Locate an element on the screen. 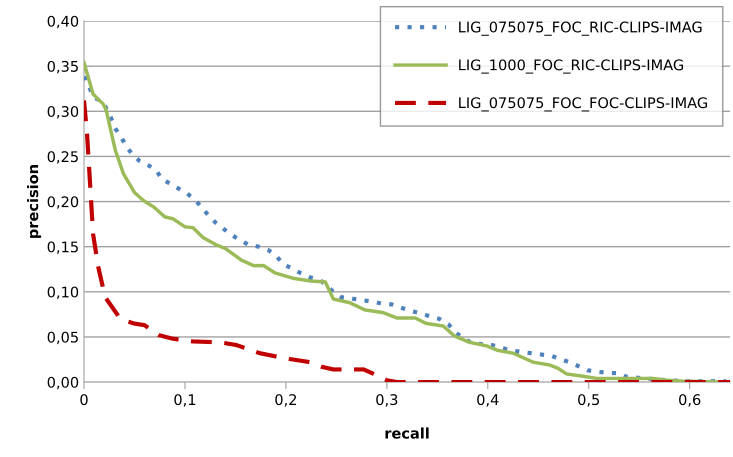 The image size is (733, 457). x-tick-label: 0,2 is located at coordinates (285, 400).